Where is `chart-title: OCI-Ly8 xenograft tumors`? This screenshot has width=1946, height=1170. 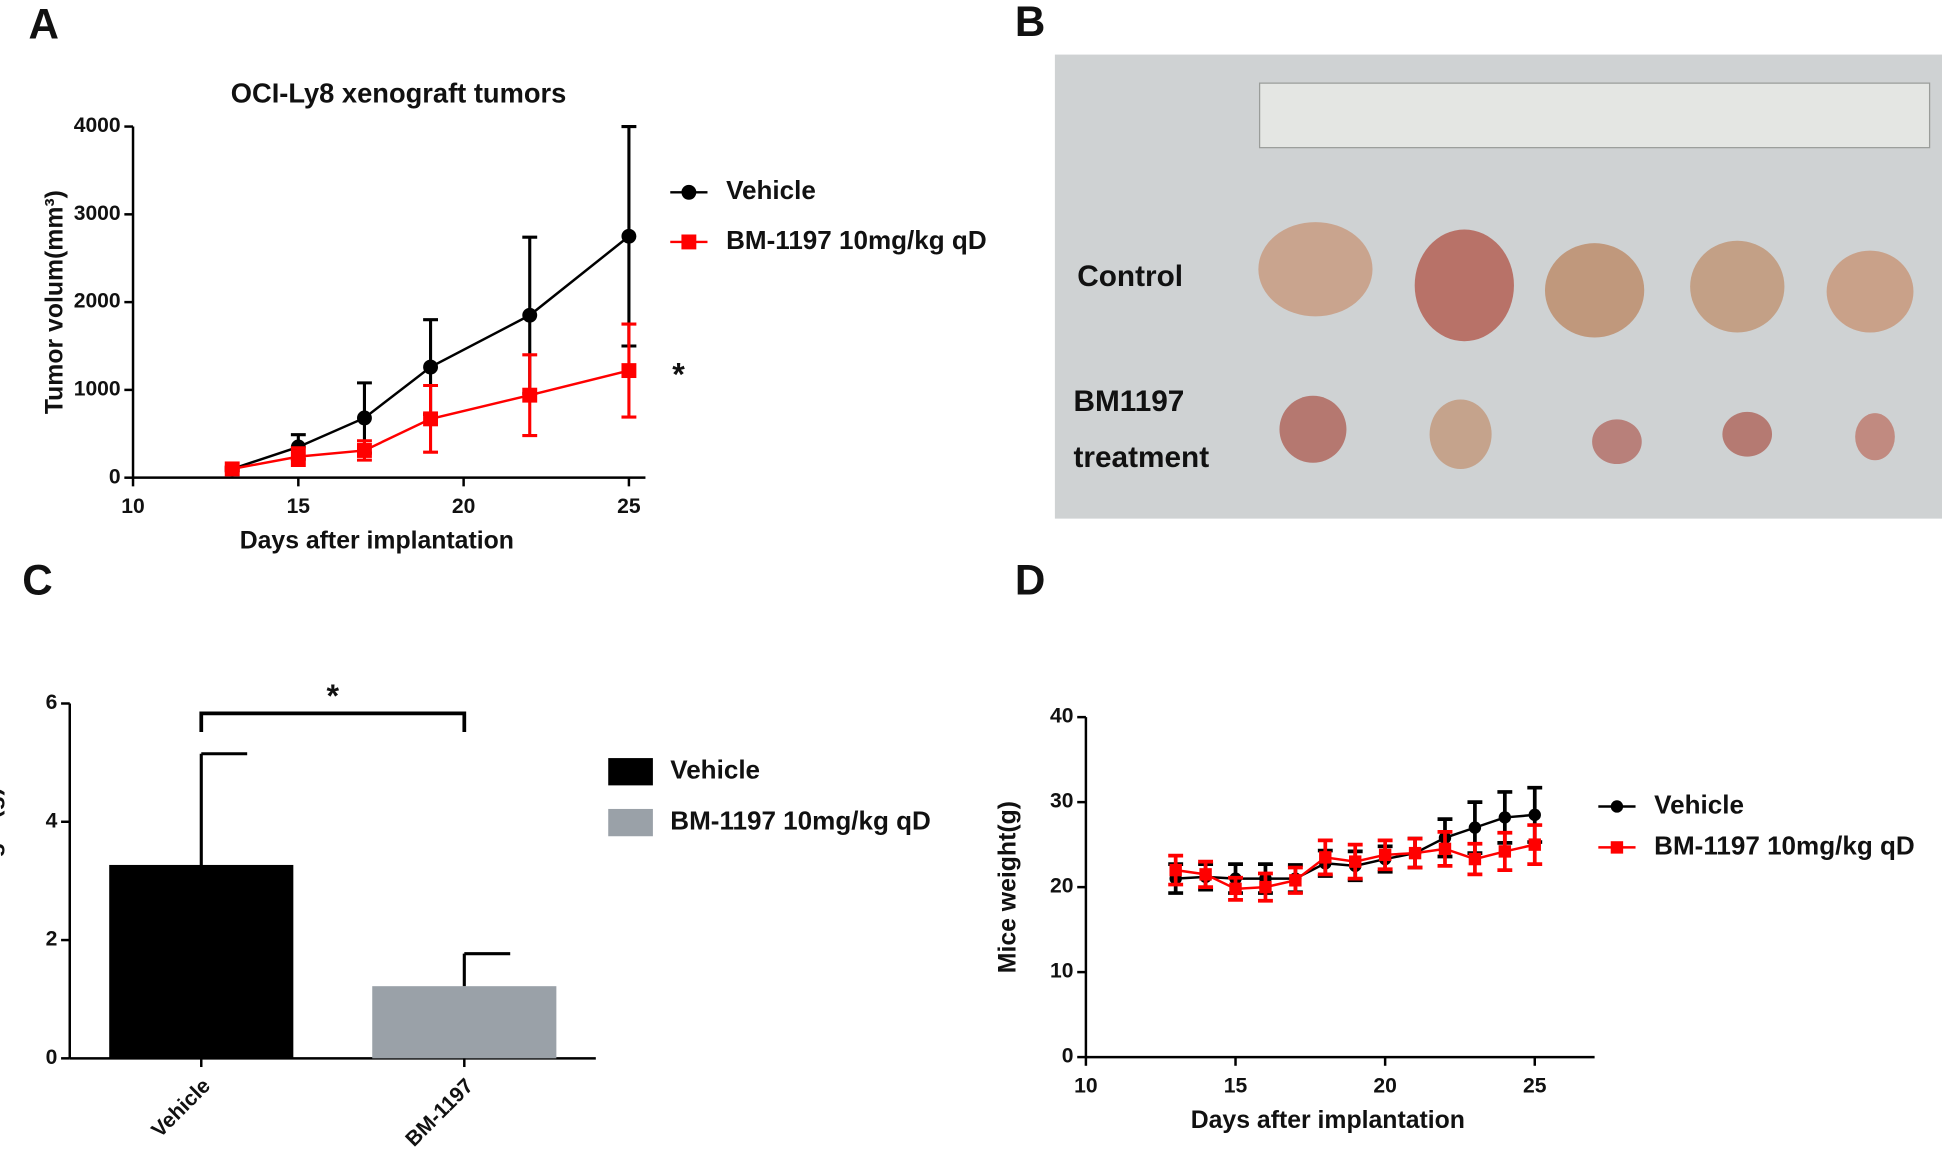
chart-title: OCI-Ly8 xenograft tumors is located at coordinates (399, 93).